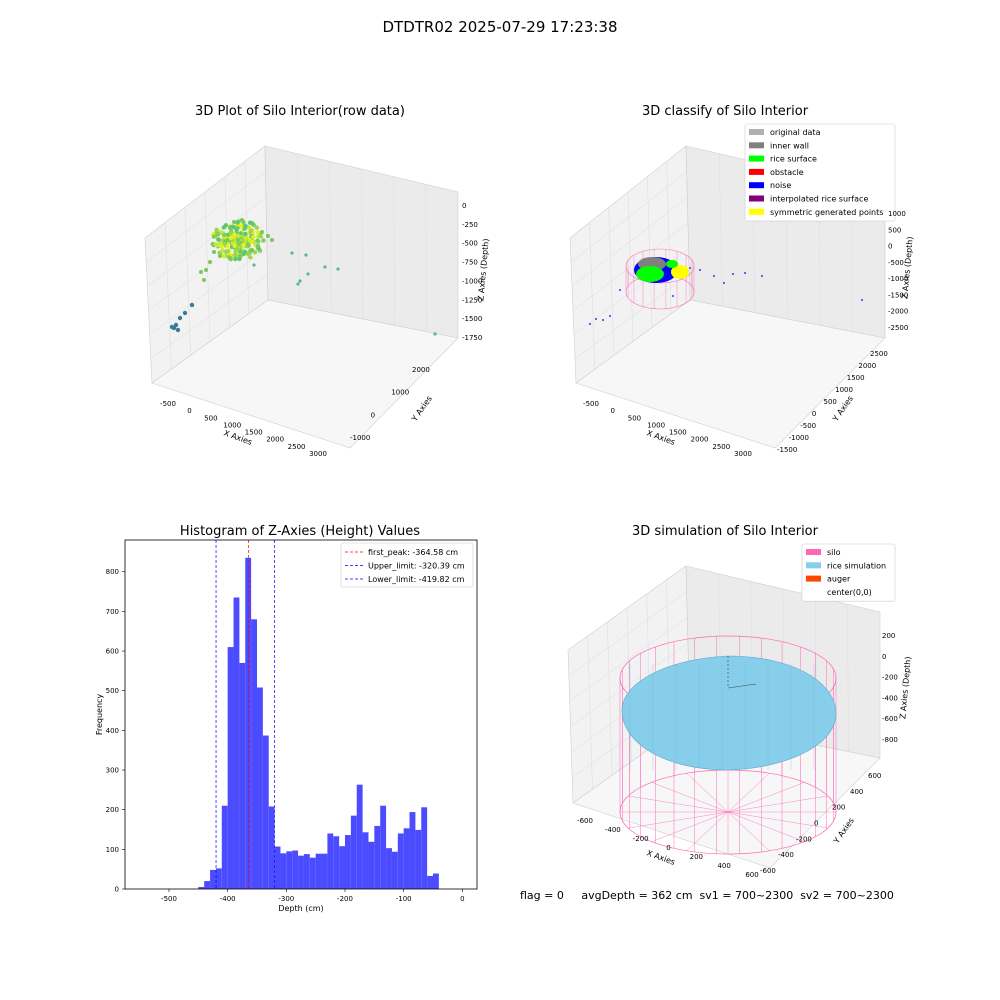 The height and width of the screenshot is (1000, 1000). Describe the element at coordinates (464, 206) in the screenshot. I see `p1-ztick: 0` at that location.